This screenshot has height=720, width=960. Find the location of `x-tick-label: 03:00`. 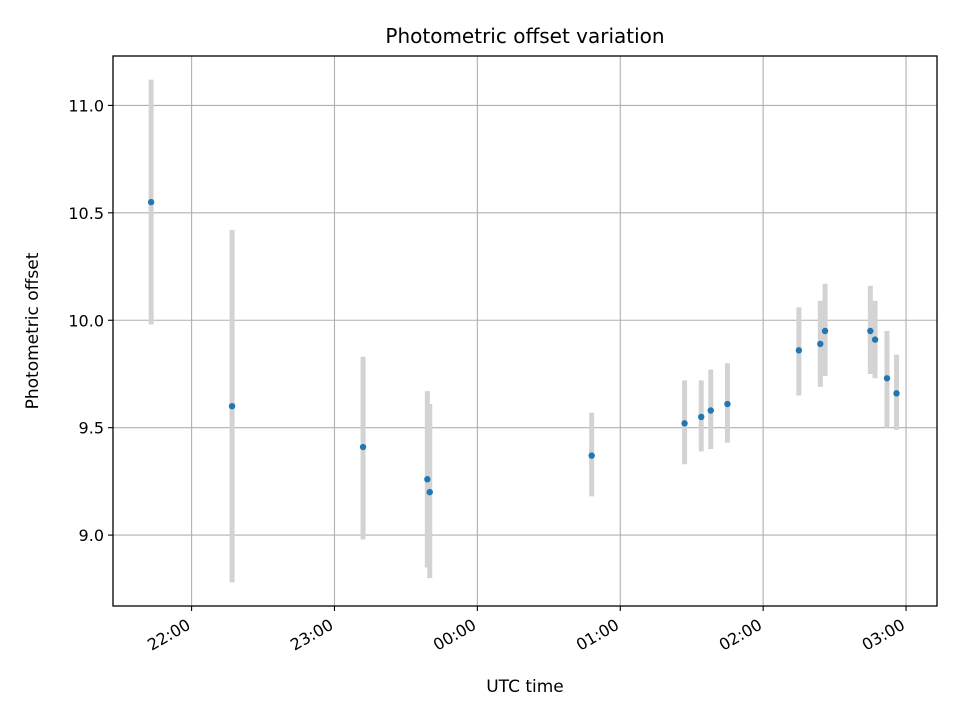

x-tick-label: 03:00 is located at coordinates (883, 635).